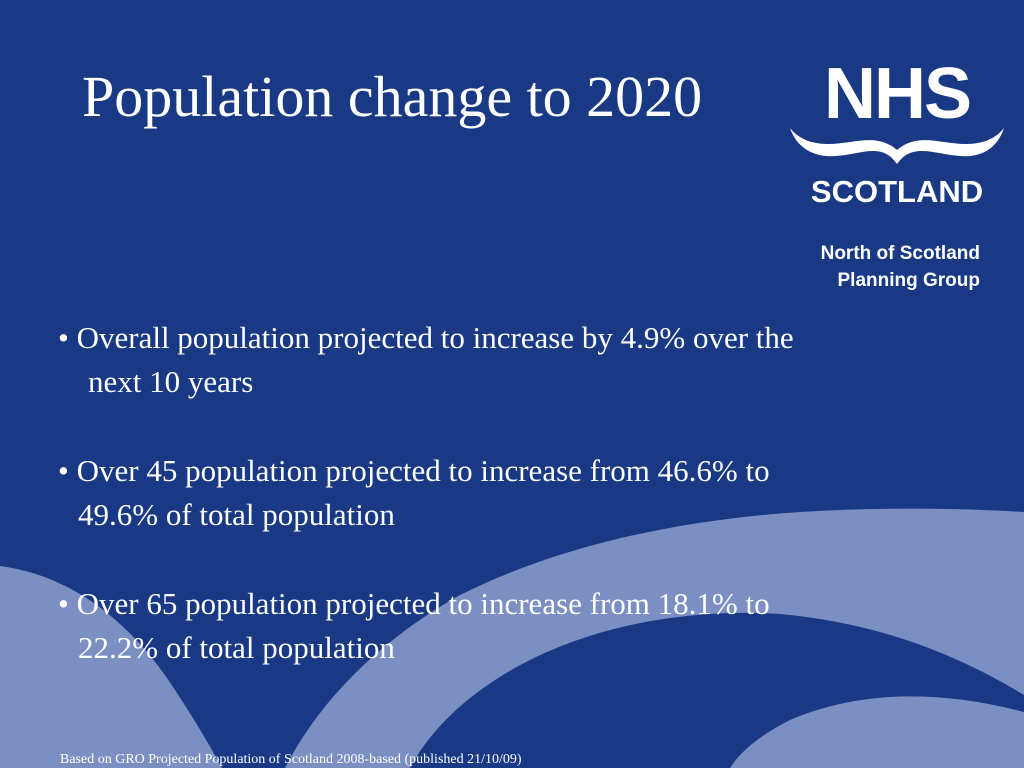 The height and width of the screenshot is (768, 1024). I want to click on logo-wave-icon, so click(897, 146).